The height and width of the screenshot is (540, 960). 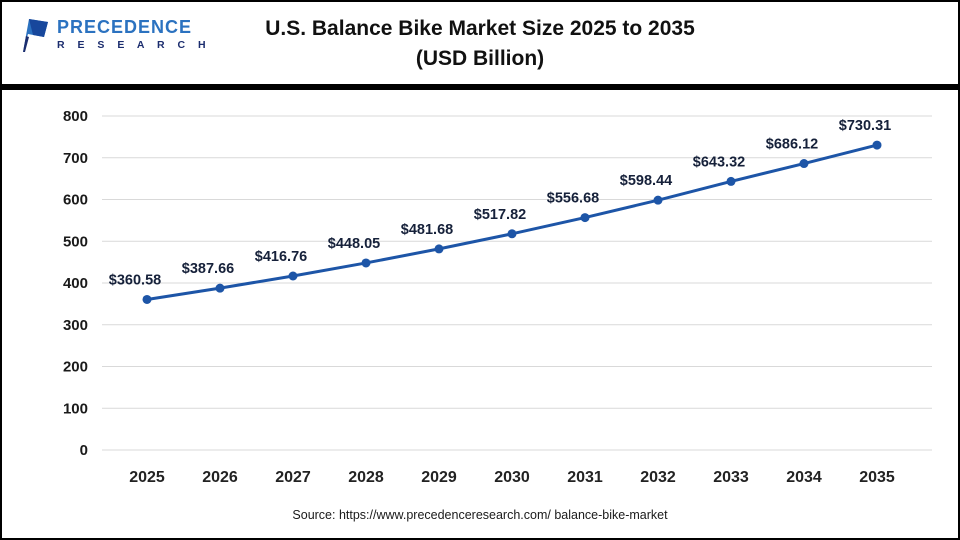 What do you see at coordinates (134, 44) in the screenshot?
I see `brand-subtitle: R E S E A R C H` at bounding box center [134, 44].